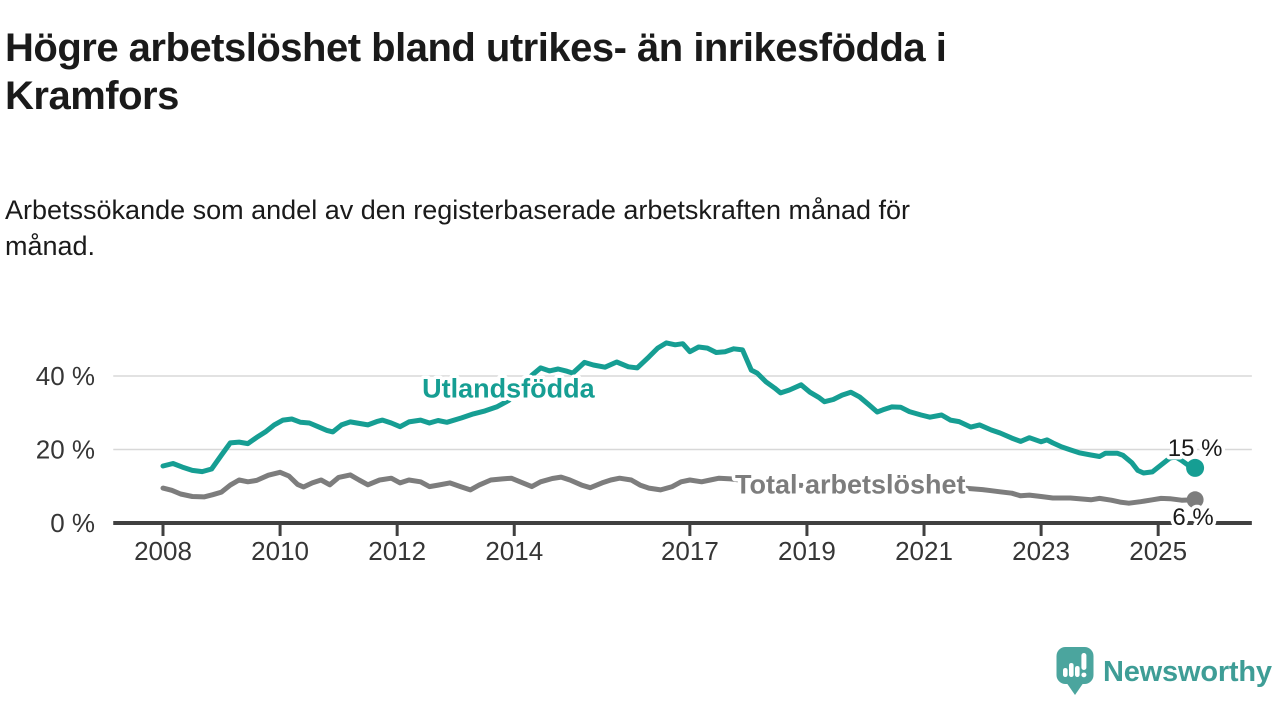 The width and height of the screenshot is (1280, 720). What do you see at coordinates (1187, 672) in the screenshot?
I see `newsworthy-wordmark: Newsworthy` at bounding box center [1187, 672].